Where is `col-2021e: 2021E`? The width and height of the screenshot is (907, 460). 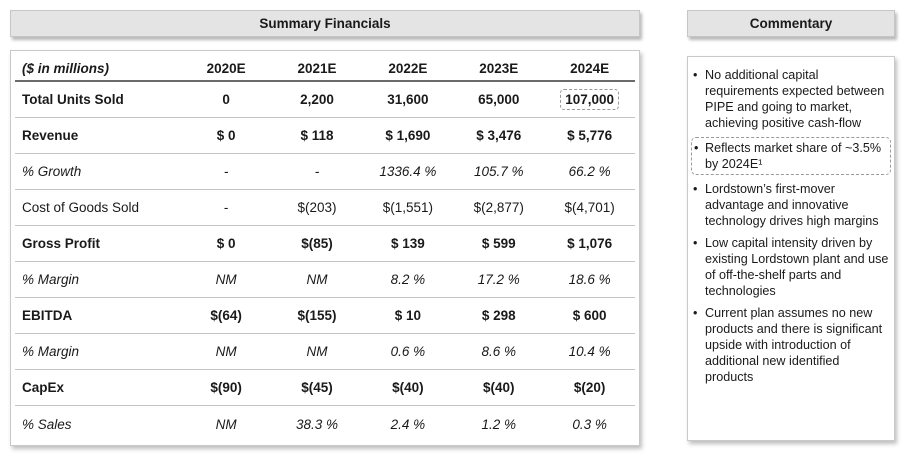
col-2021e: 2021E is located at coordinates (317, 68).